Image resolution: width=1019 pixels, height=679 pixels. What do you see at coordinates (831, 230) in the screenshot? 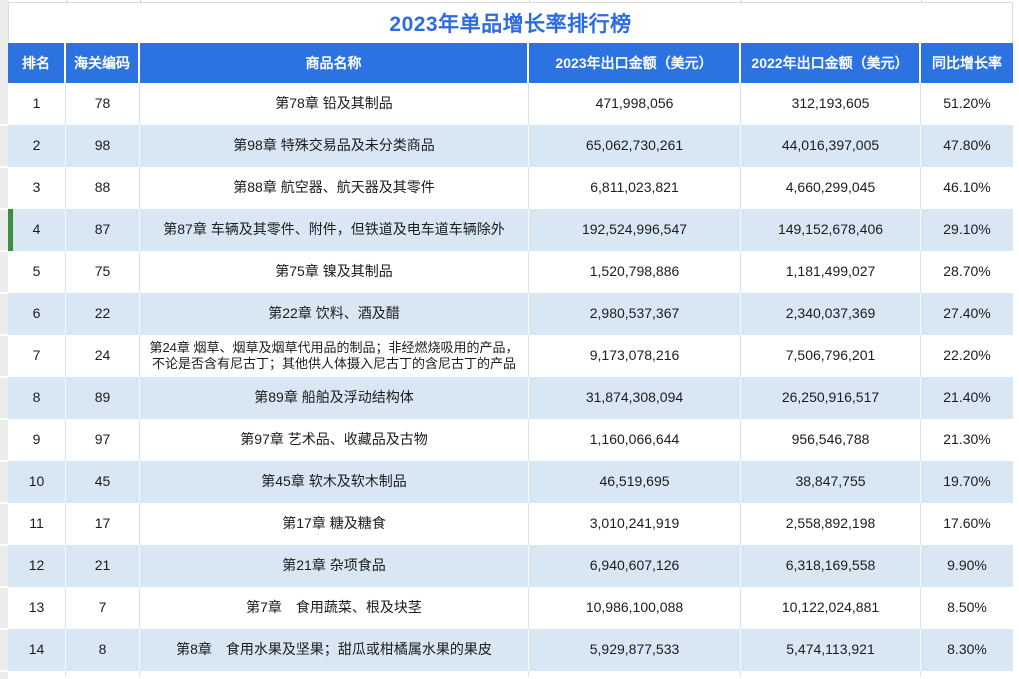
I see `export-2022-cell: 149,152,678,406` at bounding box center [831, 230].